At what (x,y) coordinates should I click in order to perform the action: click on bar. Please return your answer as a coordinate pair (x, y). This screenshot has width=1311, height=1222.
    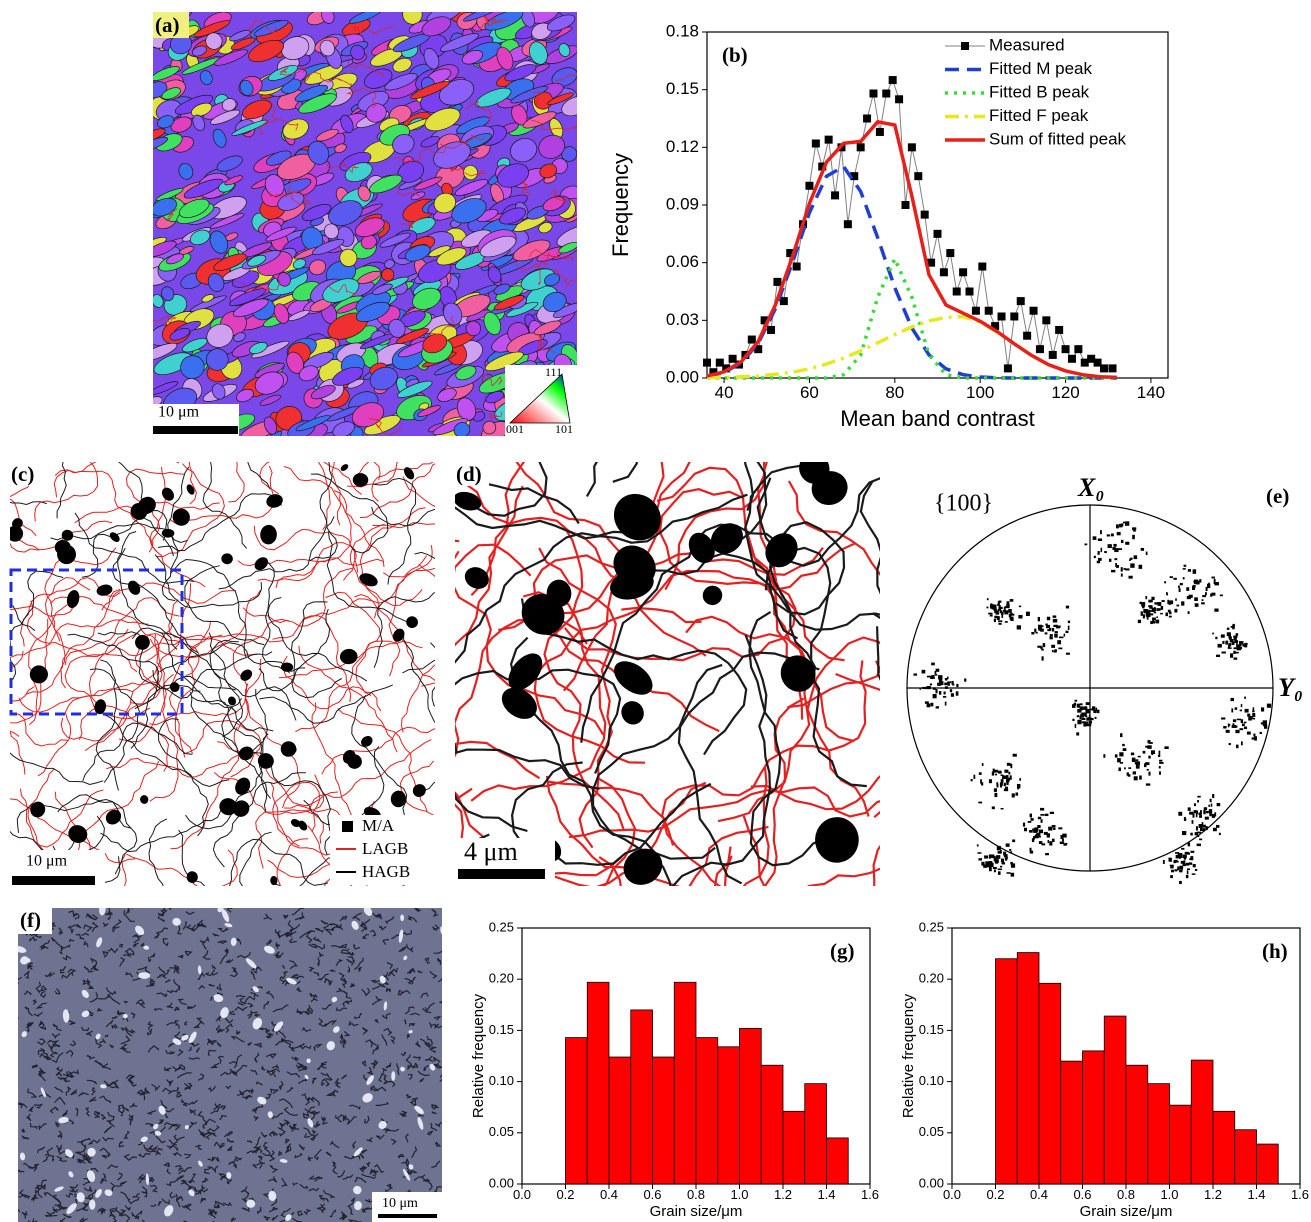
    Looking at the image, I should click on (1115, 1100).